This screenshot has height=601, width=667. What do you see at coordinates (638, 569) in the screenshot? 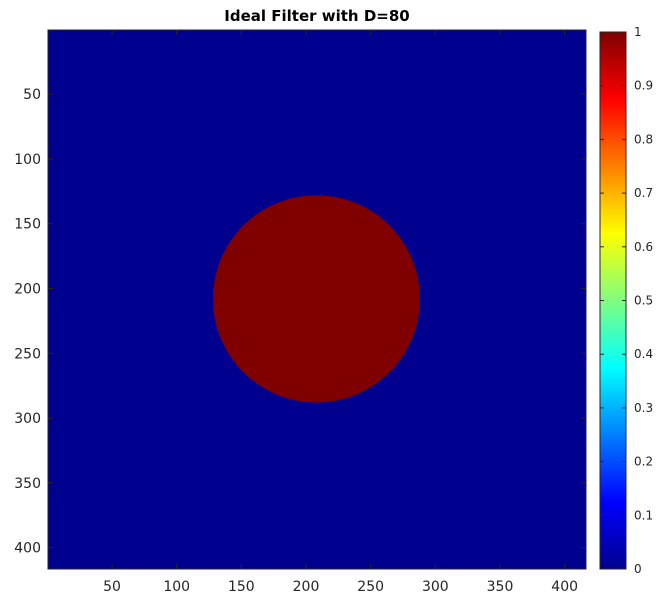
I see `colorbar-tick-label: 0` at bounding box center [638, 569].